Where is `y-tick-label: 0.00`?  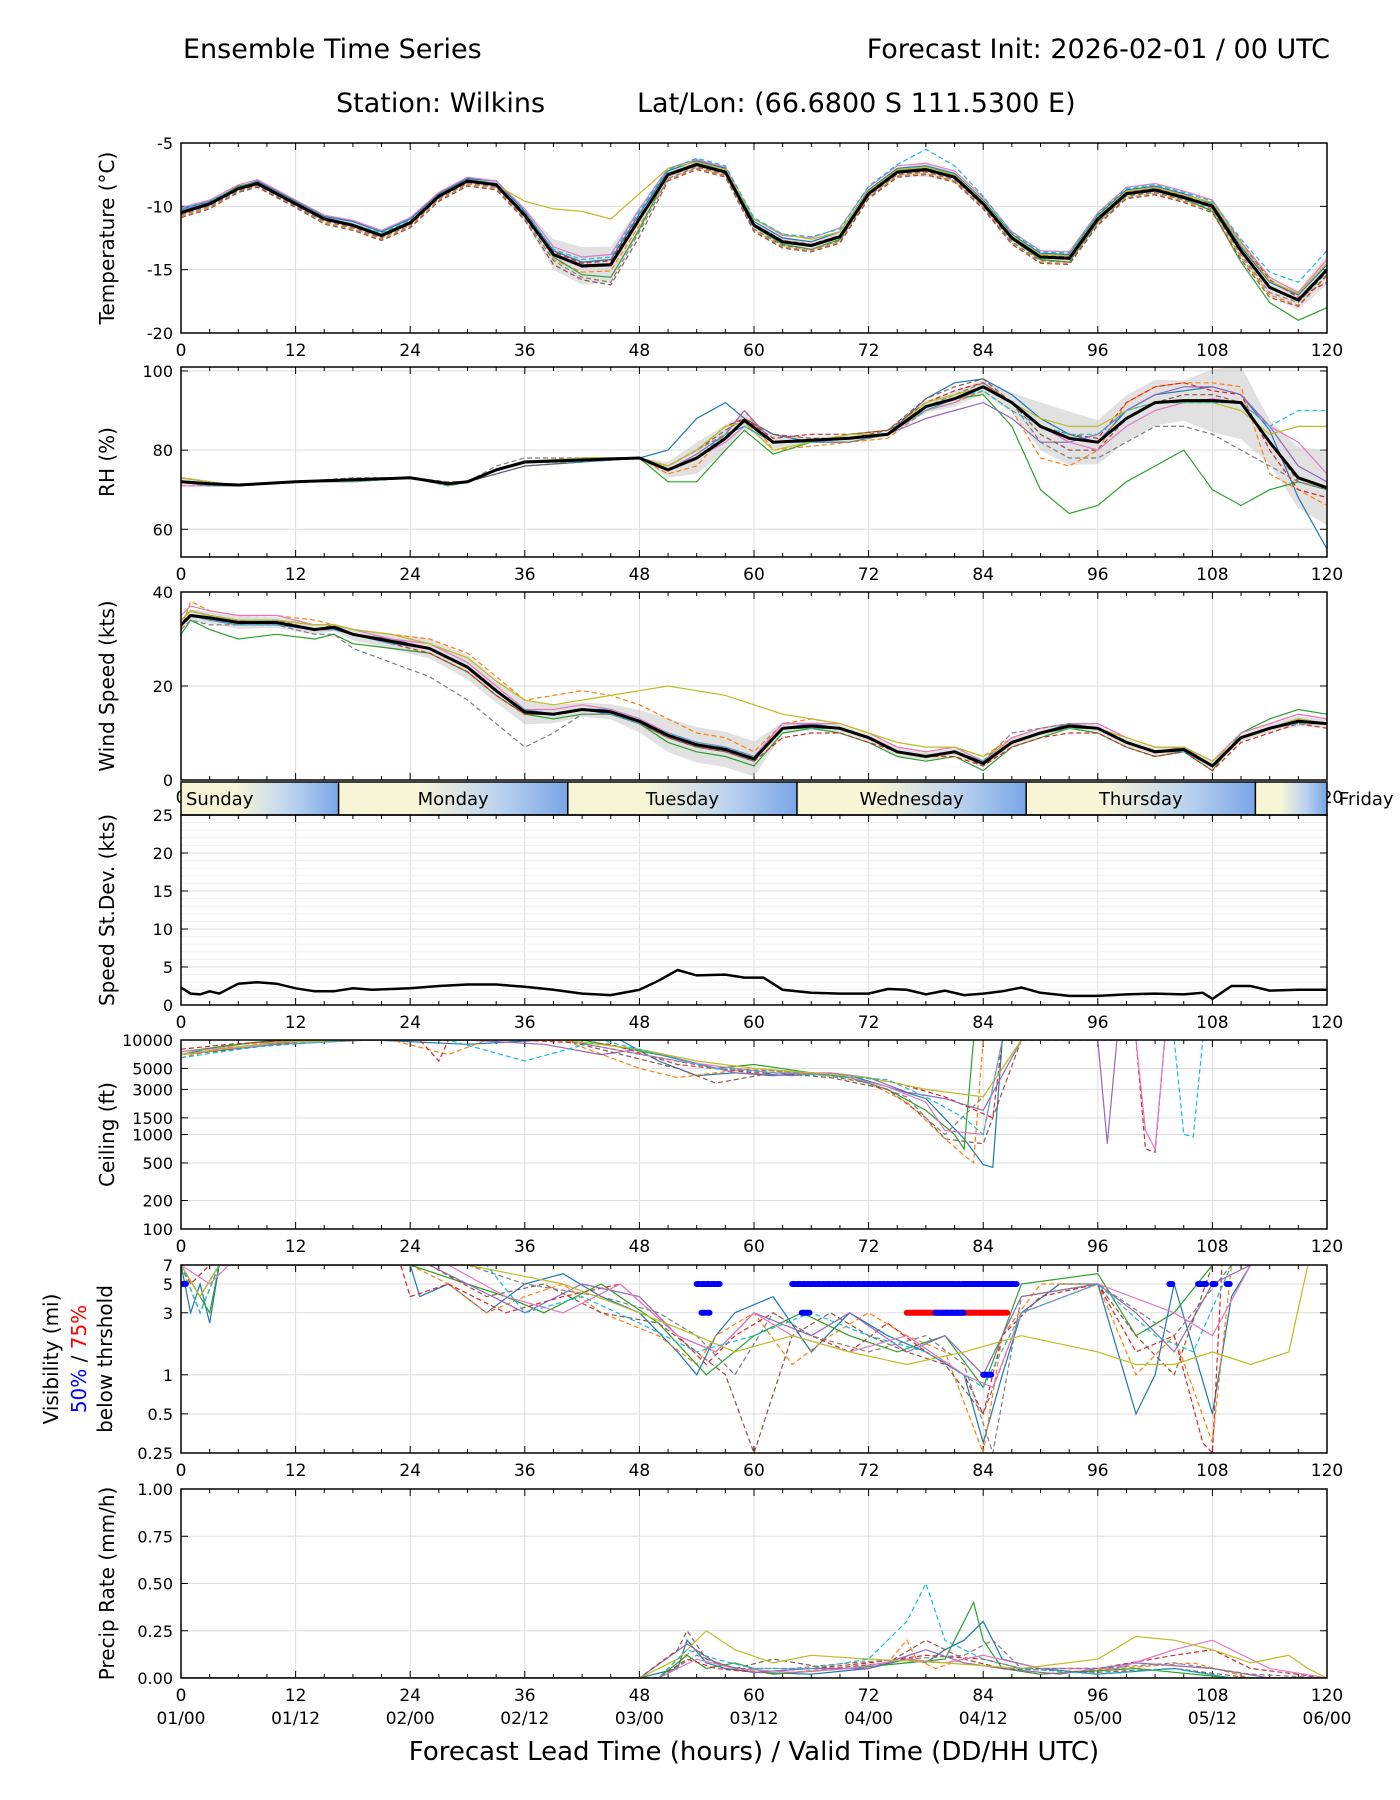
y-tick-label: 0.00 is located at coordinates (155, 1678).